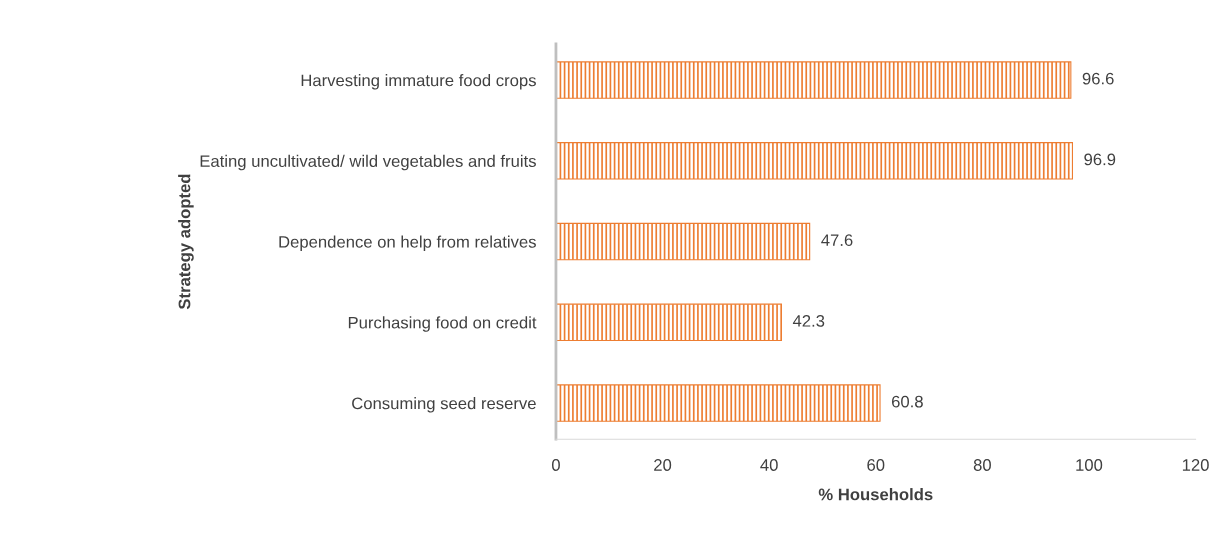 The image size is (1230, 549). What do you see at coordinates (1100, 159) in the screenshot?
I see `data-label: 96.9` at bounding box center [1100, 159].